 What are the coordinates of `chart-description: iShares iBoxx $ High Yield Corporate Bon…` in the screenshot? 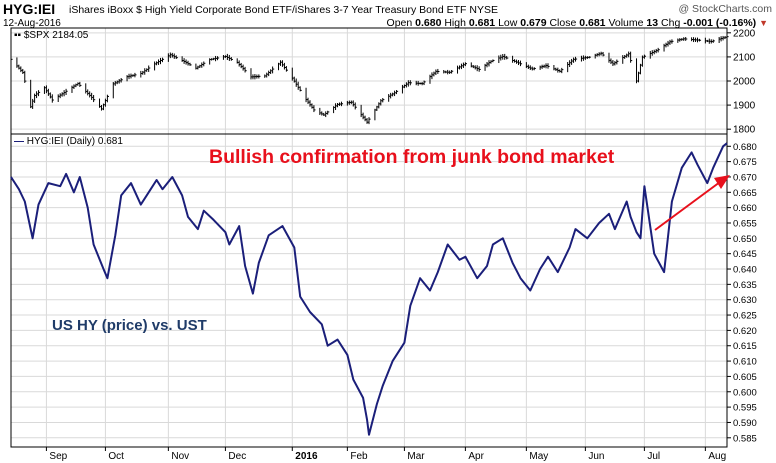 It's located at (283, 10).